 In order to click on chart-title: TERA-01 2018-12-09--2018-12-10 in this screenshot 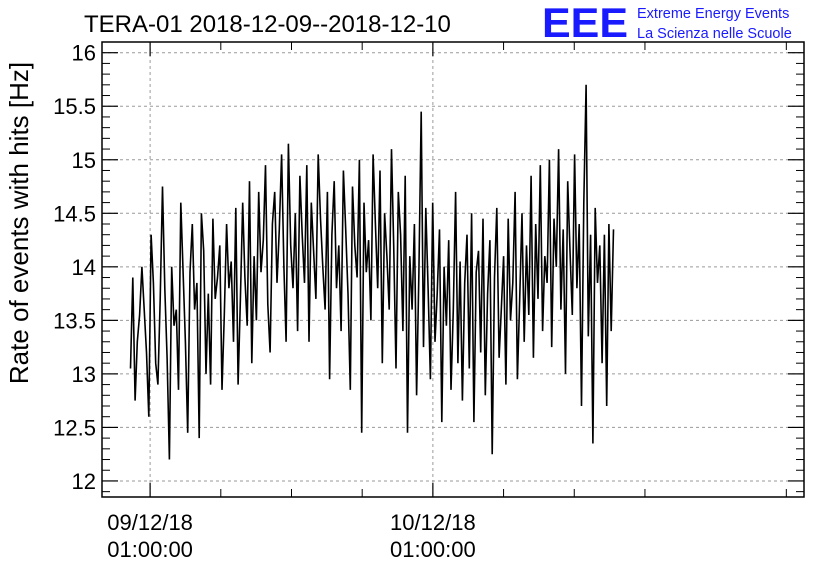, I will do `click(267, 24)`.